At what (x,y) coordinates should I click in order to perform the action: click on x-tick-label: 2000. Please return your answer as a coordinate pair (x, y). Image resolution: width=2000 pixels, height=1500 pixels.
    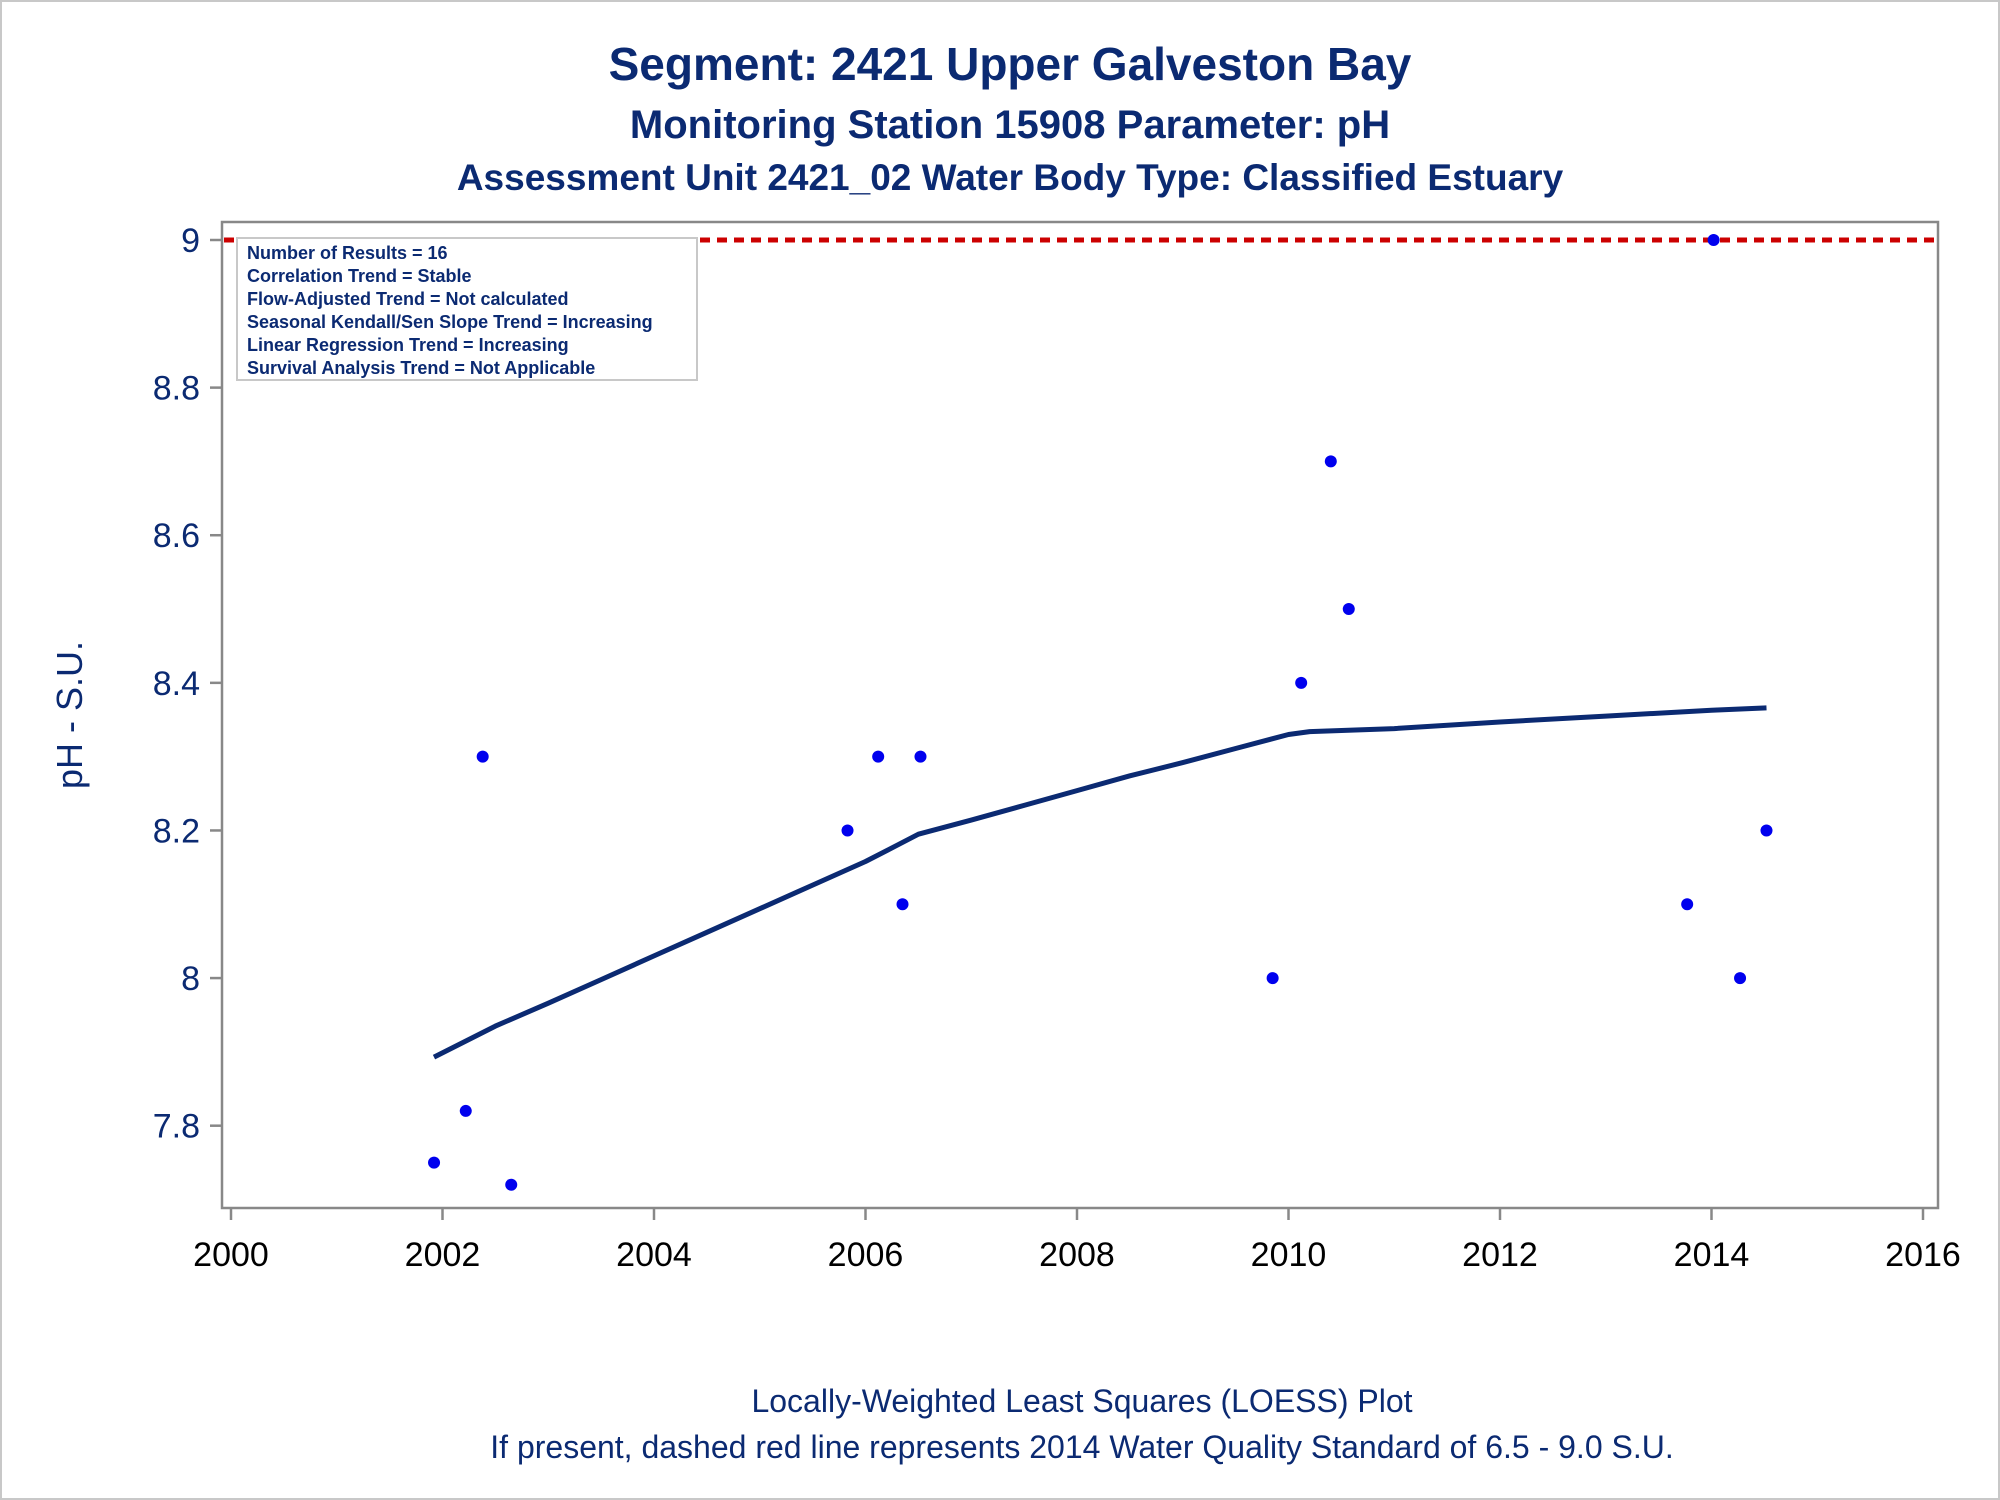
    Looking at the image, I should click on (231, 1255).